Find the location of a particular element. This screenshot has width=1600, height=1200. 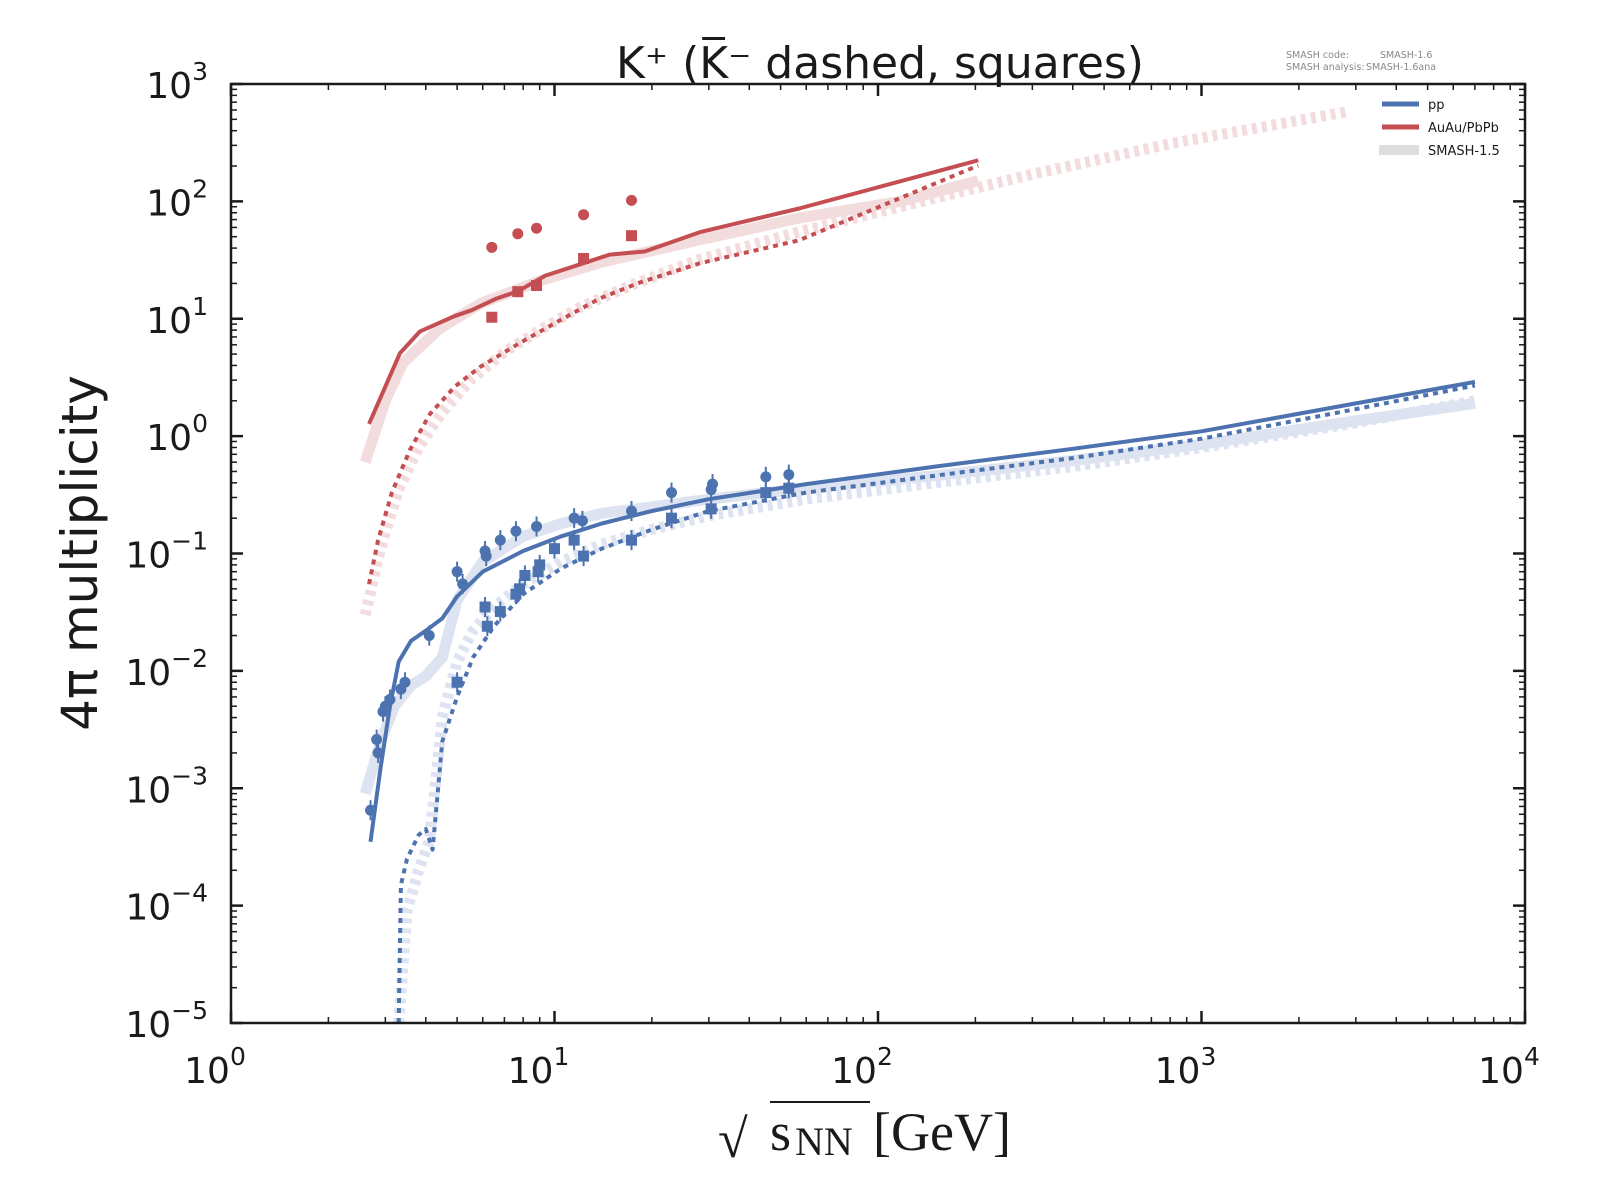

chart-title: K⁺ (K̅⁻ dashed, squares) is located at coordinates (880, 62).